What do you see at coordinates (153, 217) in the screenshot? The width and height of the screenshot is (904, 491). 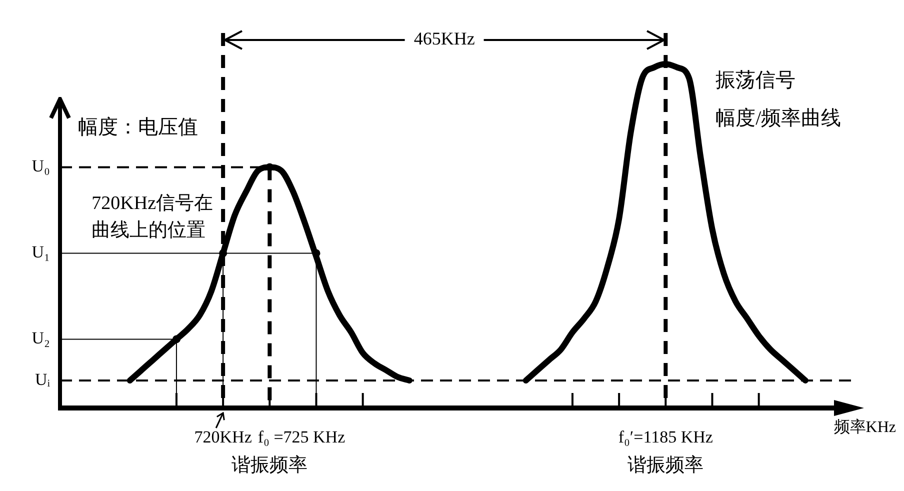 I see `annotation: 720KHz信号在曲线上的位置` at bounding box center [153, 217].